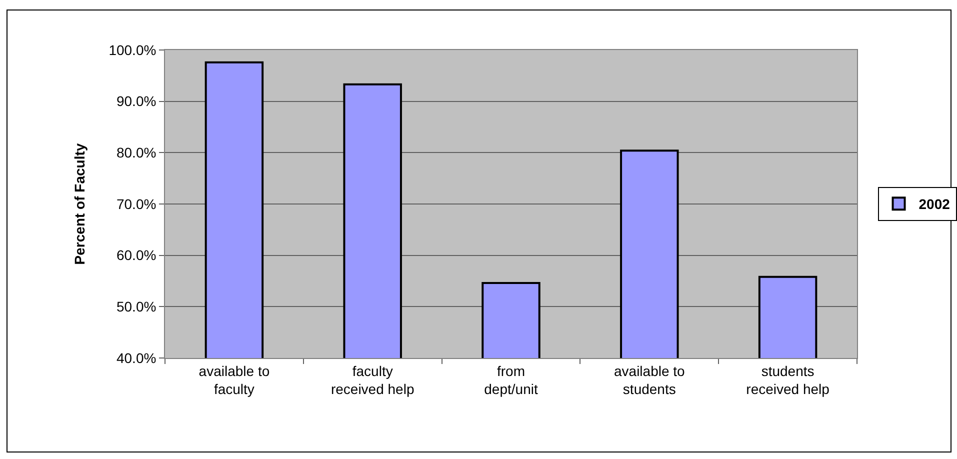 The width and height of the screenshot is (957, 459). I want to click on y-tick-label: 50.0%, so click(136, 306).